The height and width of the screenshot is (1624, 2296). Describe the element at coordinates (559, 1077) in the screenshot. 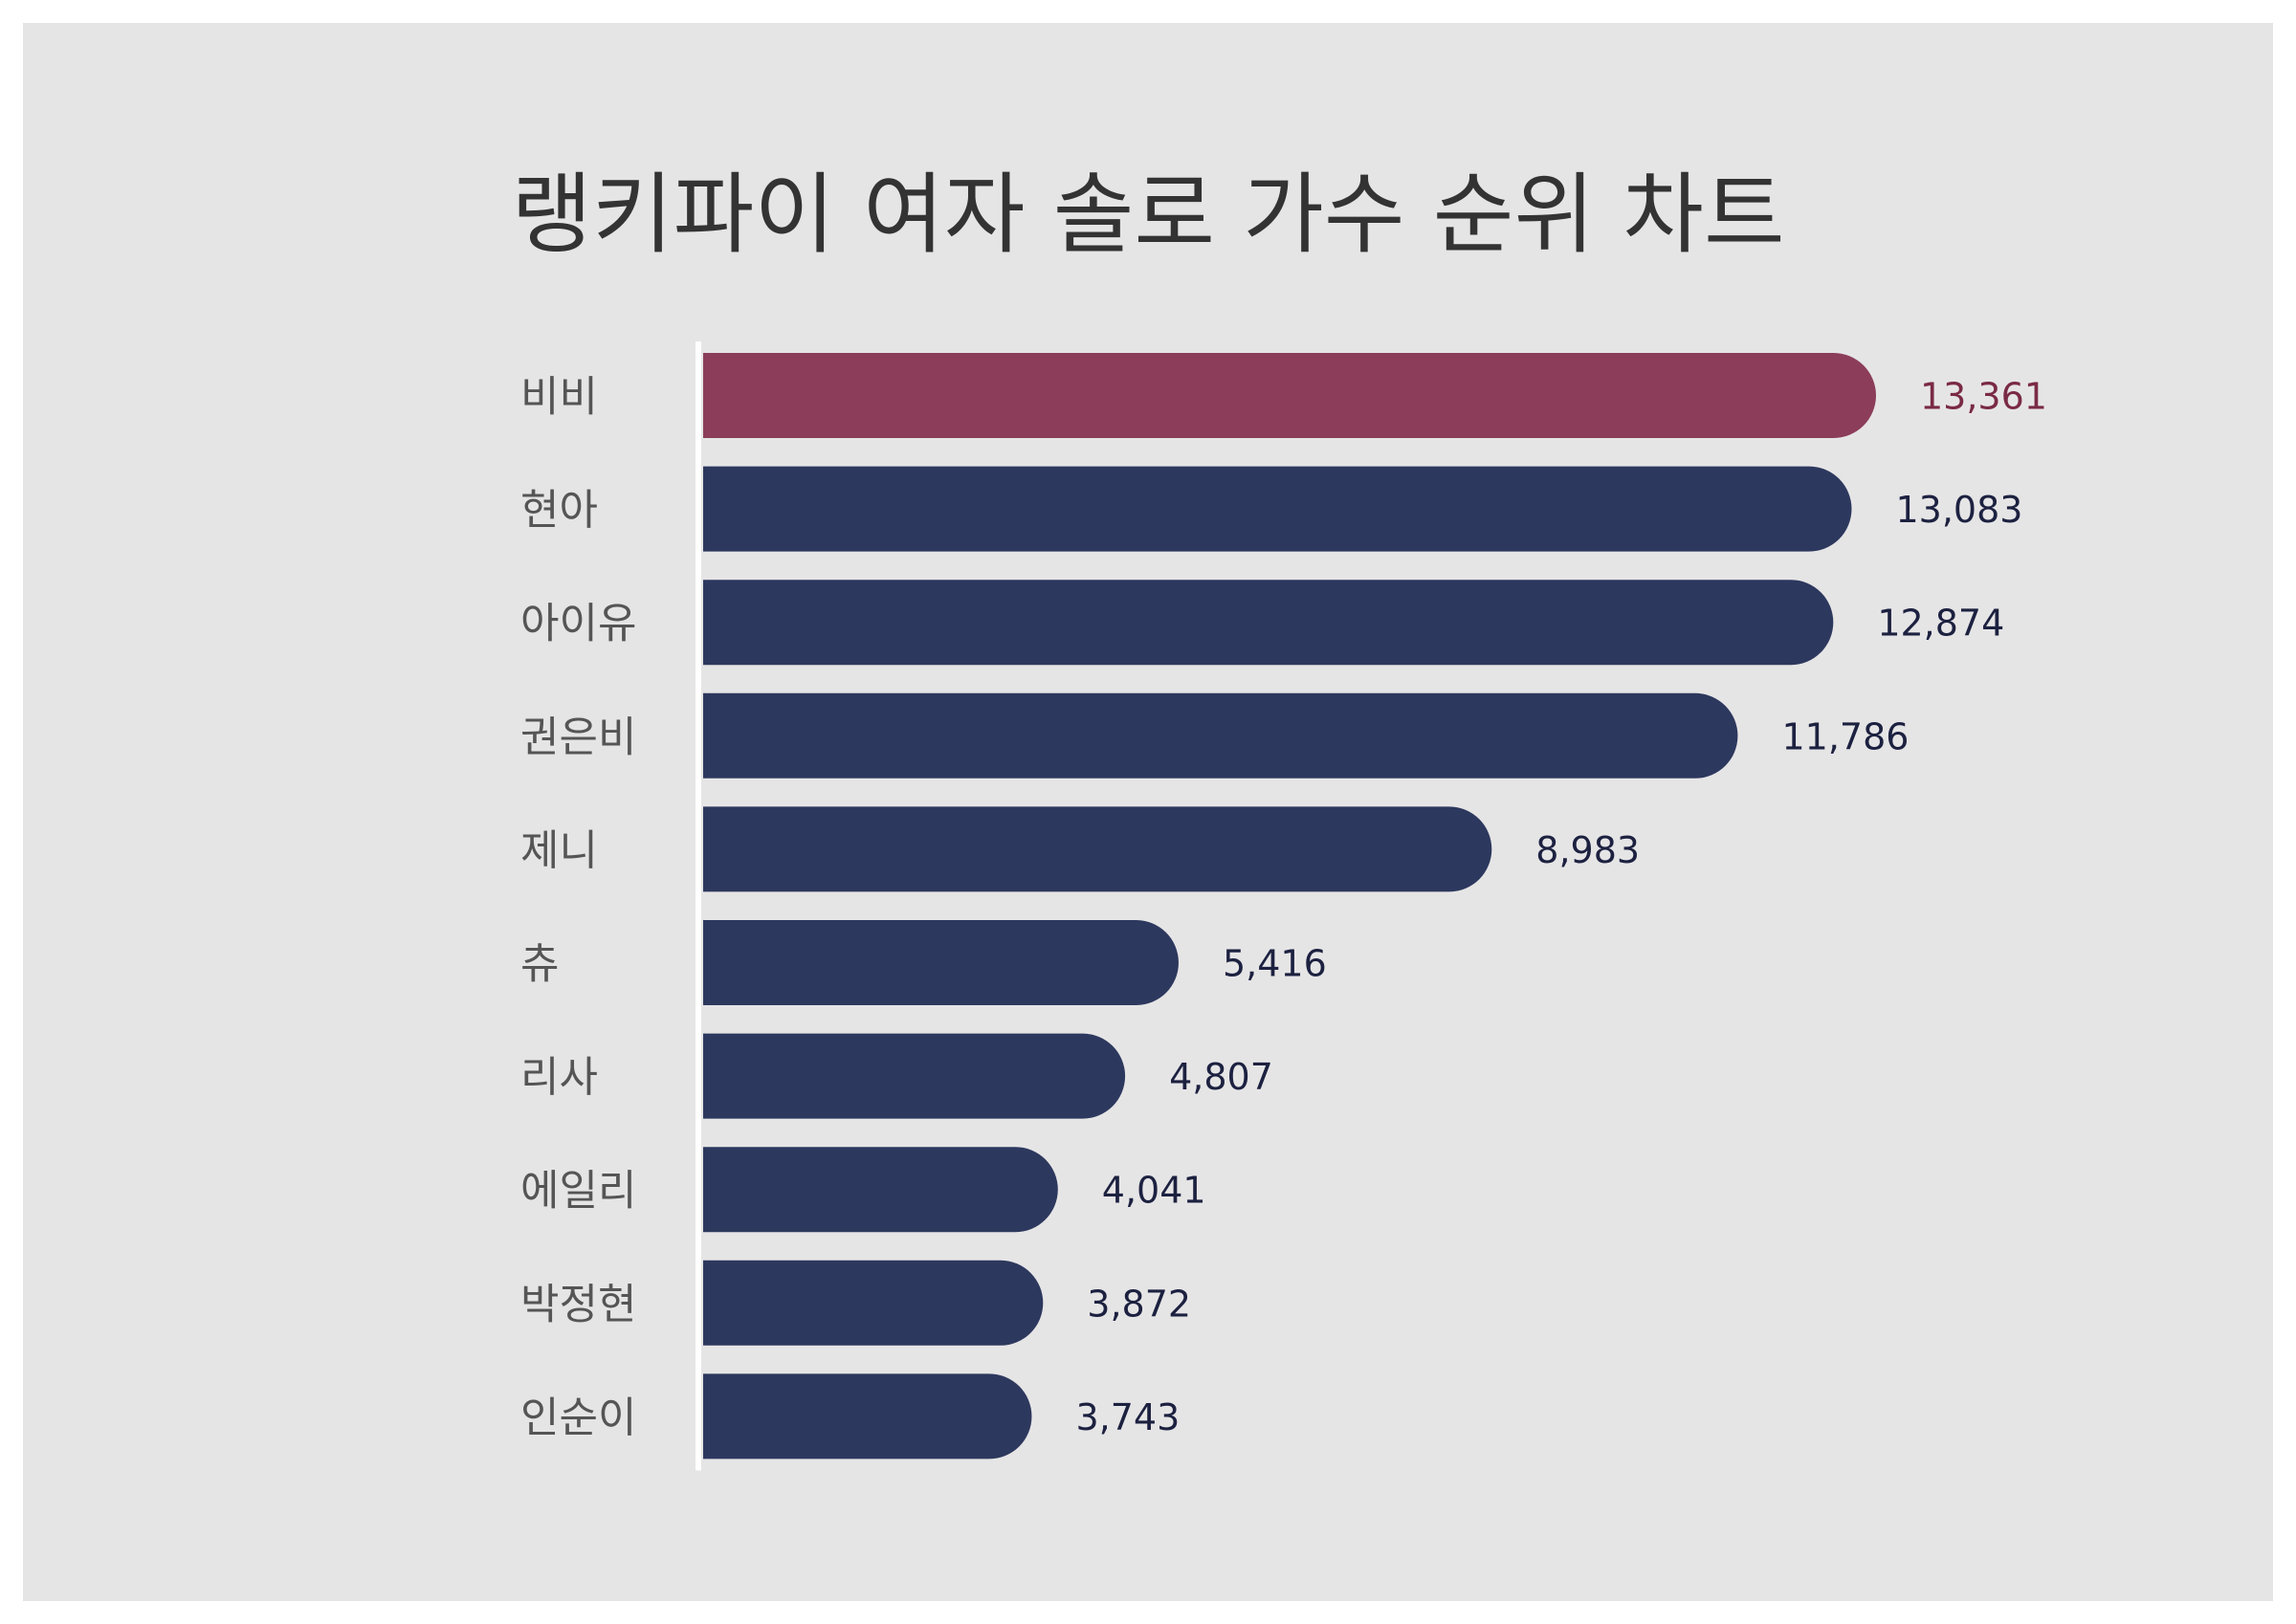

I see `category-label: 리사` at that location.